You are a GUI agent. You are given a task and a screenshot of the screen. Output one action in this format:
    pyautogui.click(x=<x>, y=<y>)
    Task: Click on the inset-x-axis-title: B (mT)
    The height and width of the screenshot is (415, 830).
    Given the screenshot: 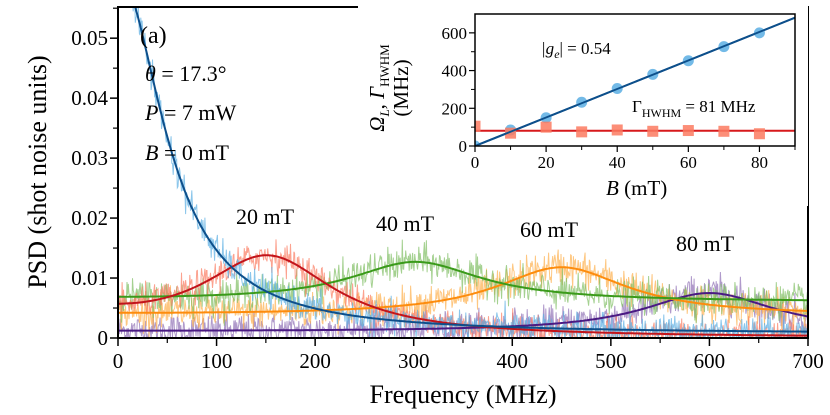 What is the action you would take?
    pyautogui.click(x=636, y=188)
    